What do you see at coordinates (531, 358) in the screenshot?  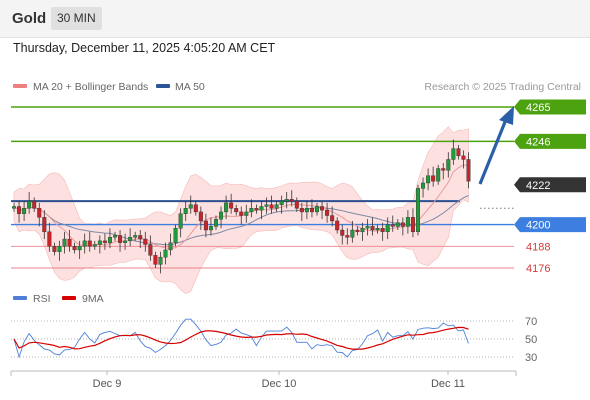 I see `rsi-tick-30: 30` at bounding box center [531, 358].